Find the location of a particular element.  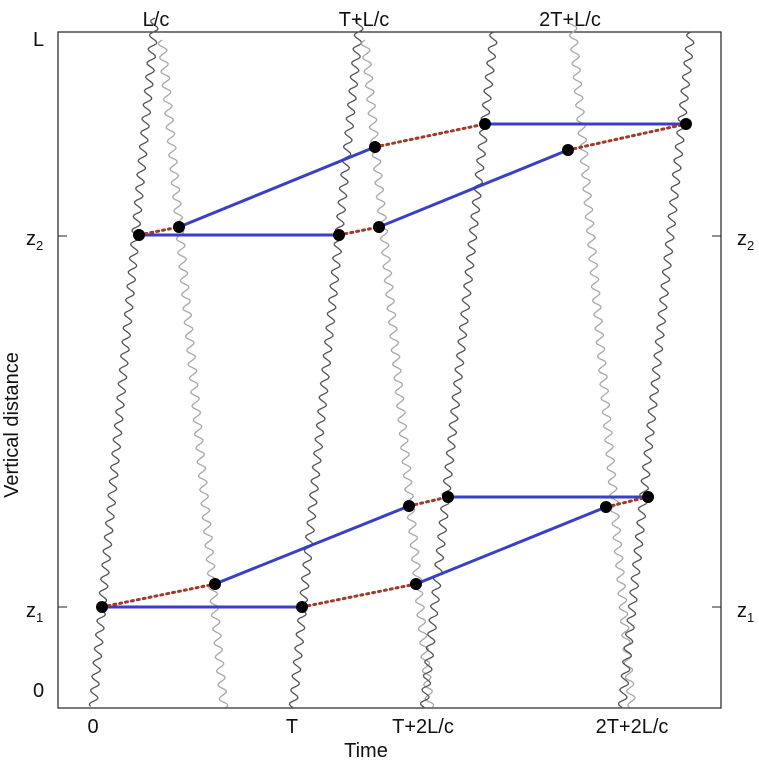

top-tick-label: 2T+L/c is located at coordinates (570, 20).